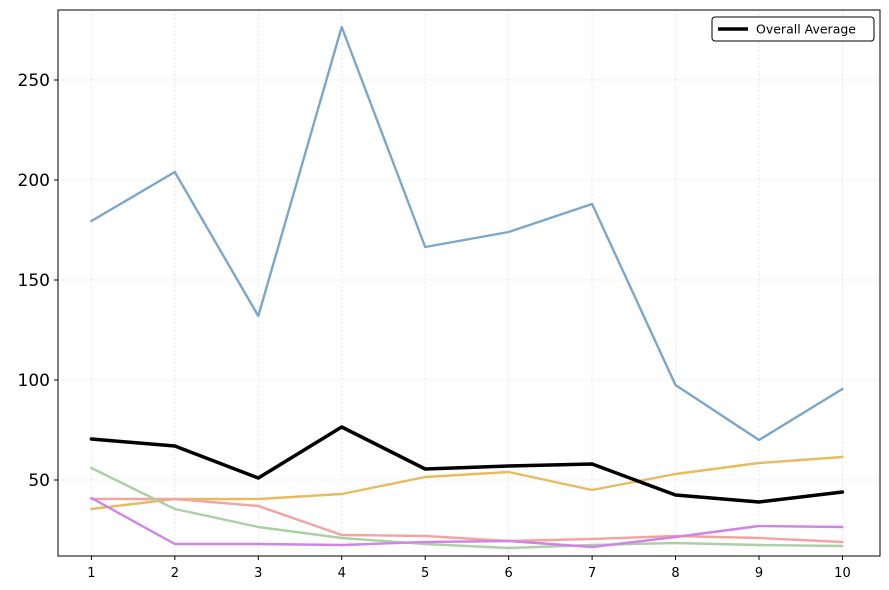 The image size is (889, 590). What do you see at coordinates (91, 573) in the screenshot?
I see `x-tick-label: 1` at bounding box center [91, 573].